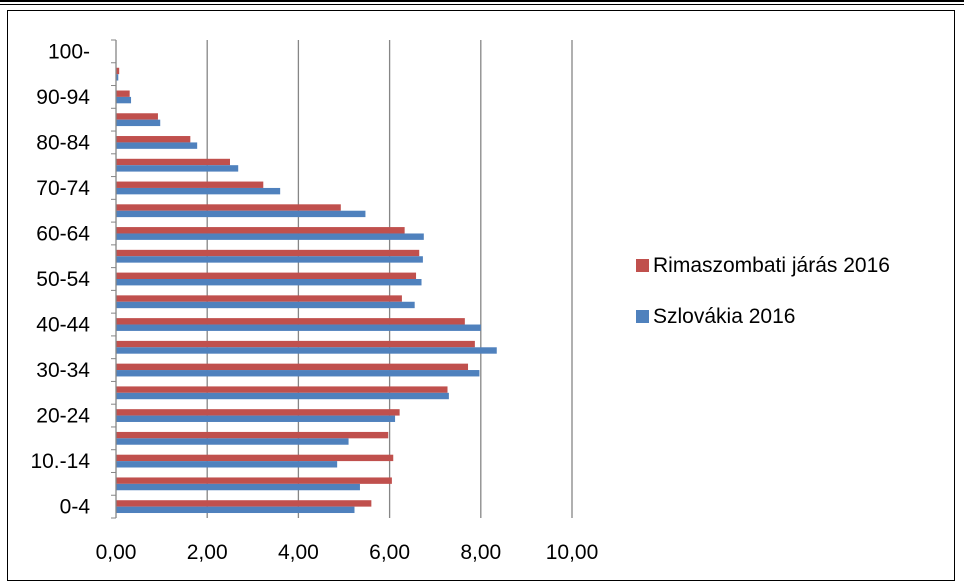  Describe the element at coordinates (116, 552) in the screenshot. I see `x-tick-label: 0,00` at that location.